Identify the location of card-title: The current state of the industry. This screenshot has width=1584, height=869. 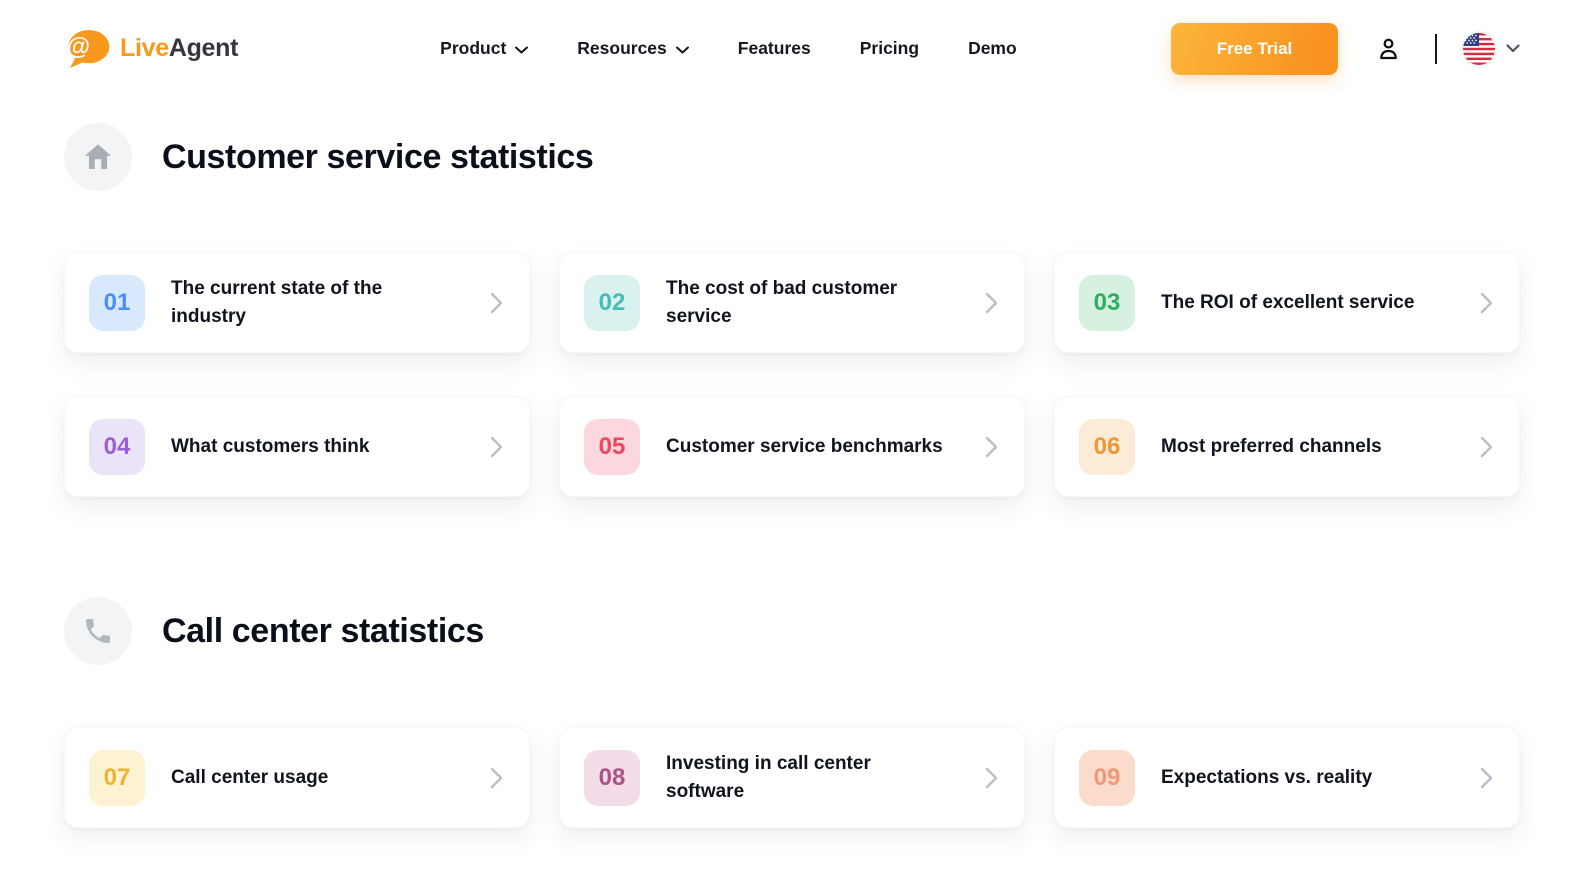
(277, 302).